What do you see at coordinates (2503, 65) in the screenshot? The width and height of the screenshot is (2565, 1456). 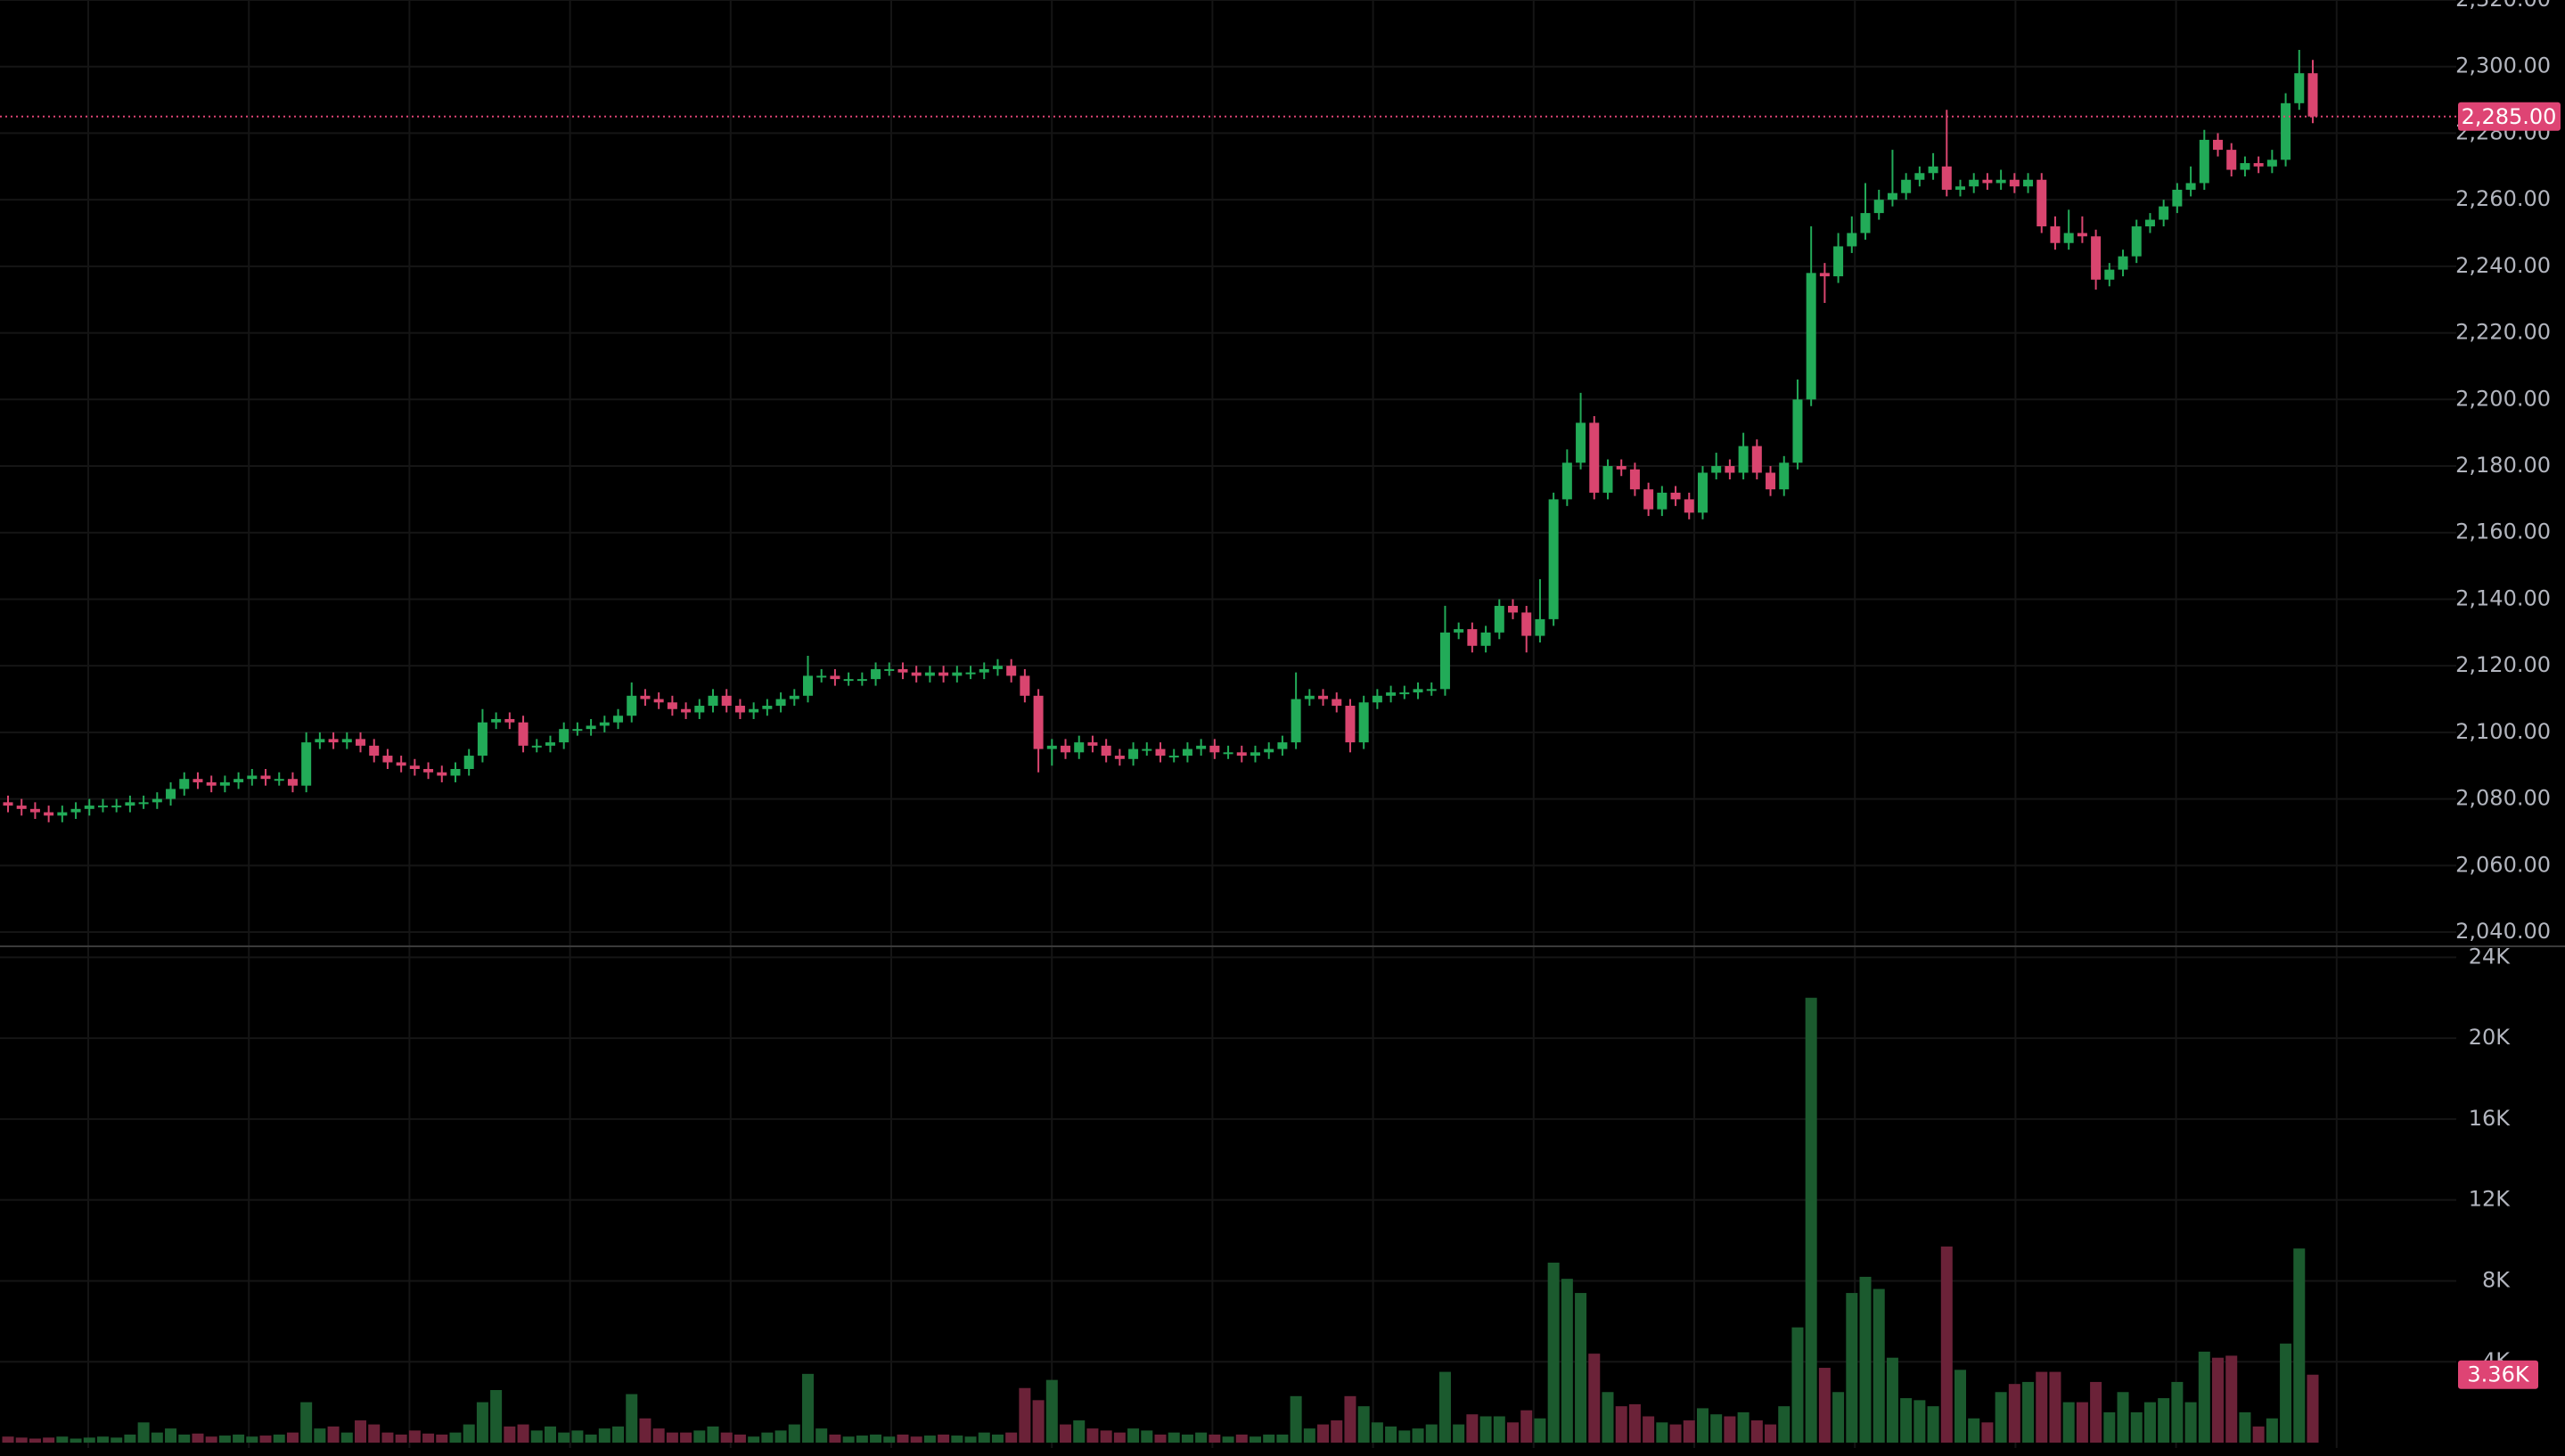 I see `y-tick-label: 2,300.00` at bounding box center [2503, 65].